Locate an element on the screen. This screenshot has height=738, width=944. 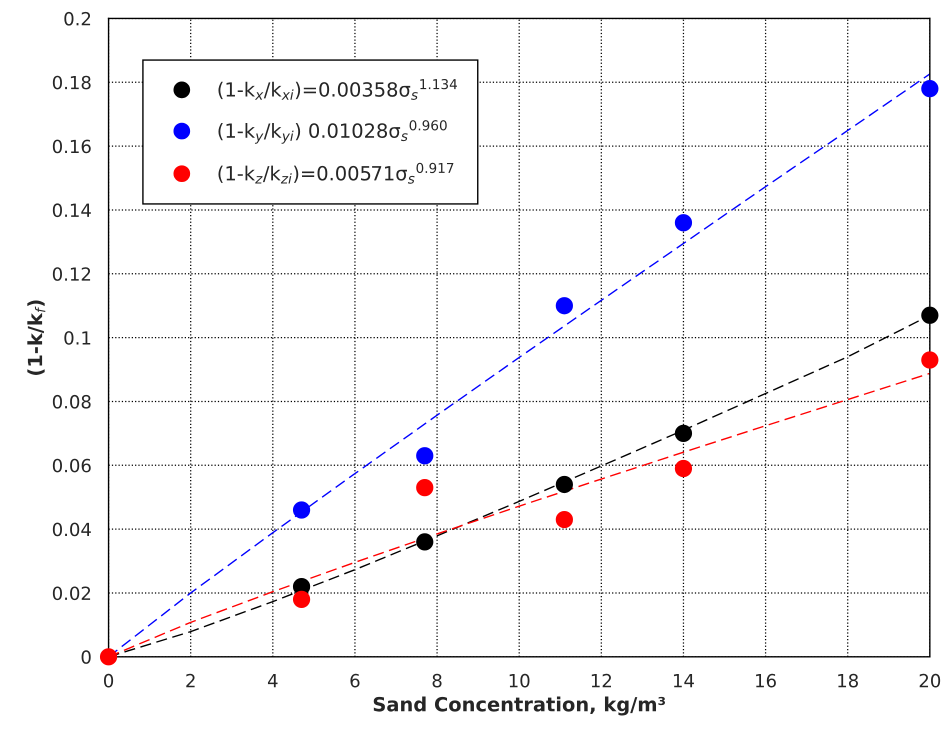
y-tick-label: 0.18 is located at coordinates (71, 83).